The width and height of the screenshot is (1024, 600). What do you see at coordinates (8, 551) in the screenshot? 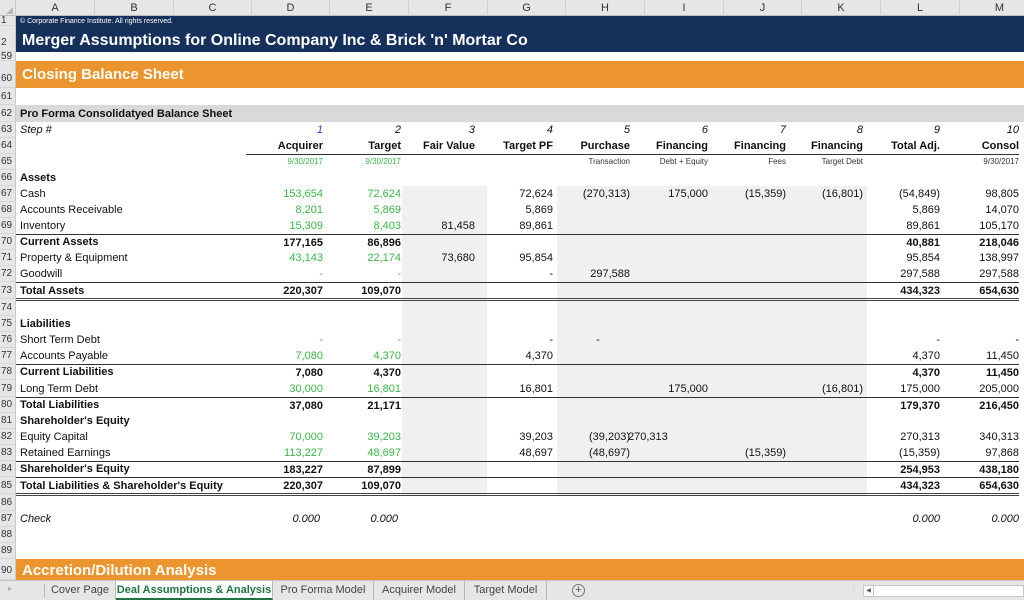
I see `row-header: 89` at bounding box center [8, 551].